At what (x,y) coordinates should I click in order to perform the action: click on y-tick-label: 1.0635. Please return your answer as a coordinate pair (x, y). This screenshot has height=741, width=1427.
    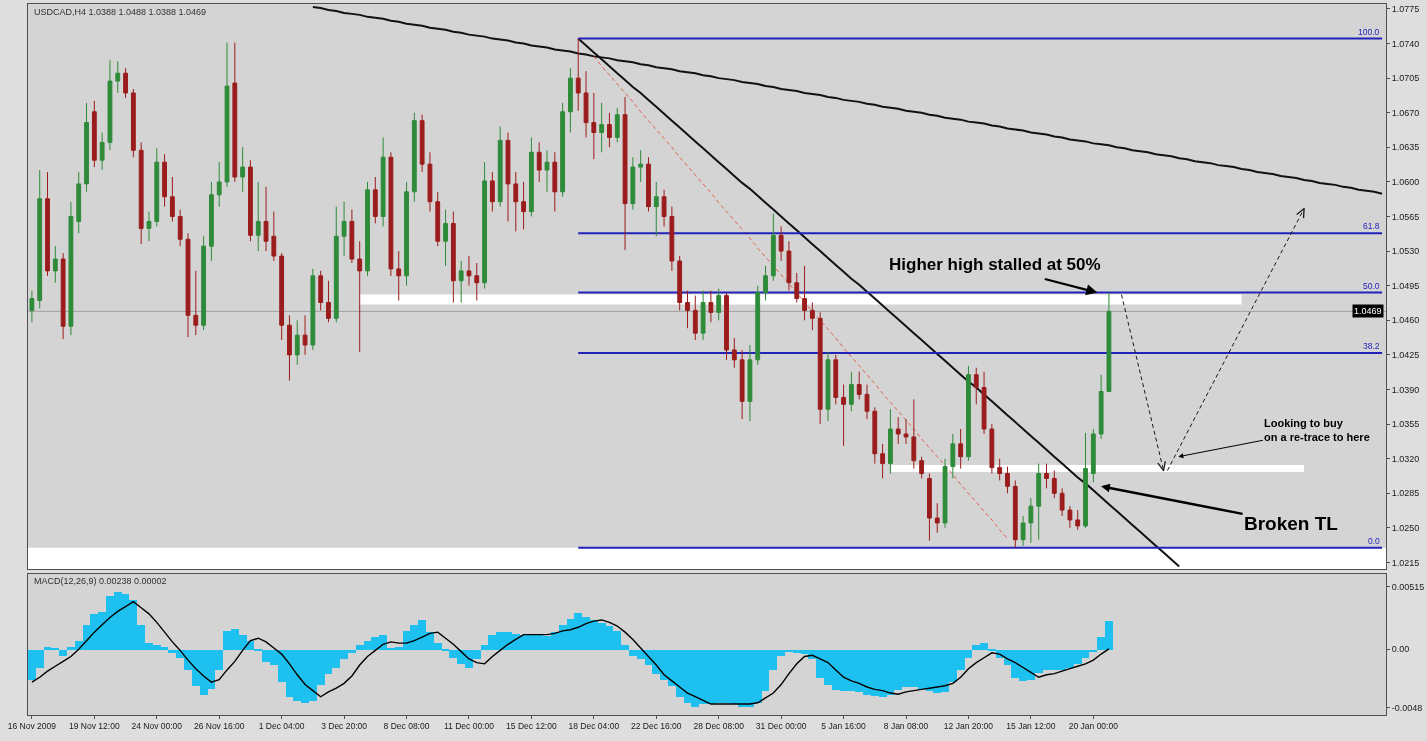
    Looking at the image, I should click on (1405, 147).